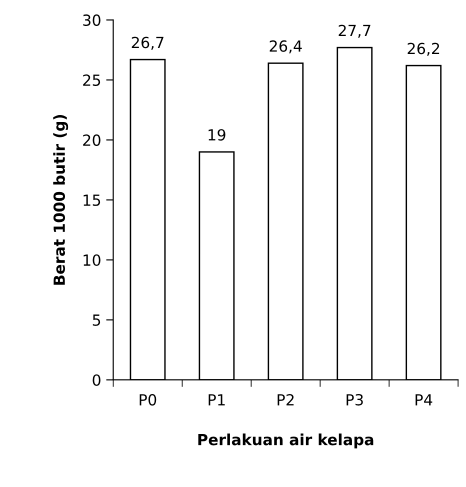 This screenshot has height=487, width=466. Describe the element at coordinates (91, 80) in the screenshot. I see `y-tick-label: 25` at that location.